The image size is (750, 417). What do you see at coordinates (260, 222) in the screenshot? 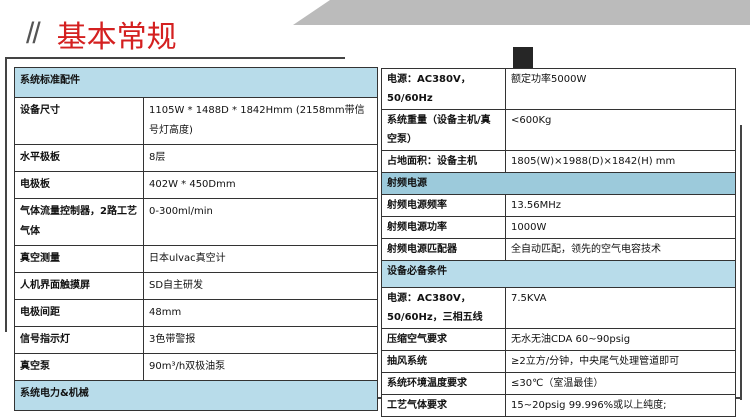
I see `row-value: 0-300ml/min` at bounding box center [260, 222].